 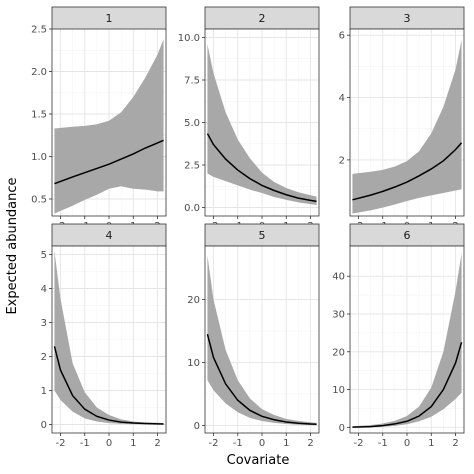 What do you see at coordinates (44, 255) in the screenshot?
I see `y-tick-label: 5` at bounding box center [44, 255].